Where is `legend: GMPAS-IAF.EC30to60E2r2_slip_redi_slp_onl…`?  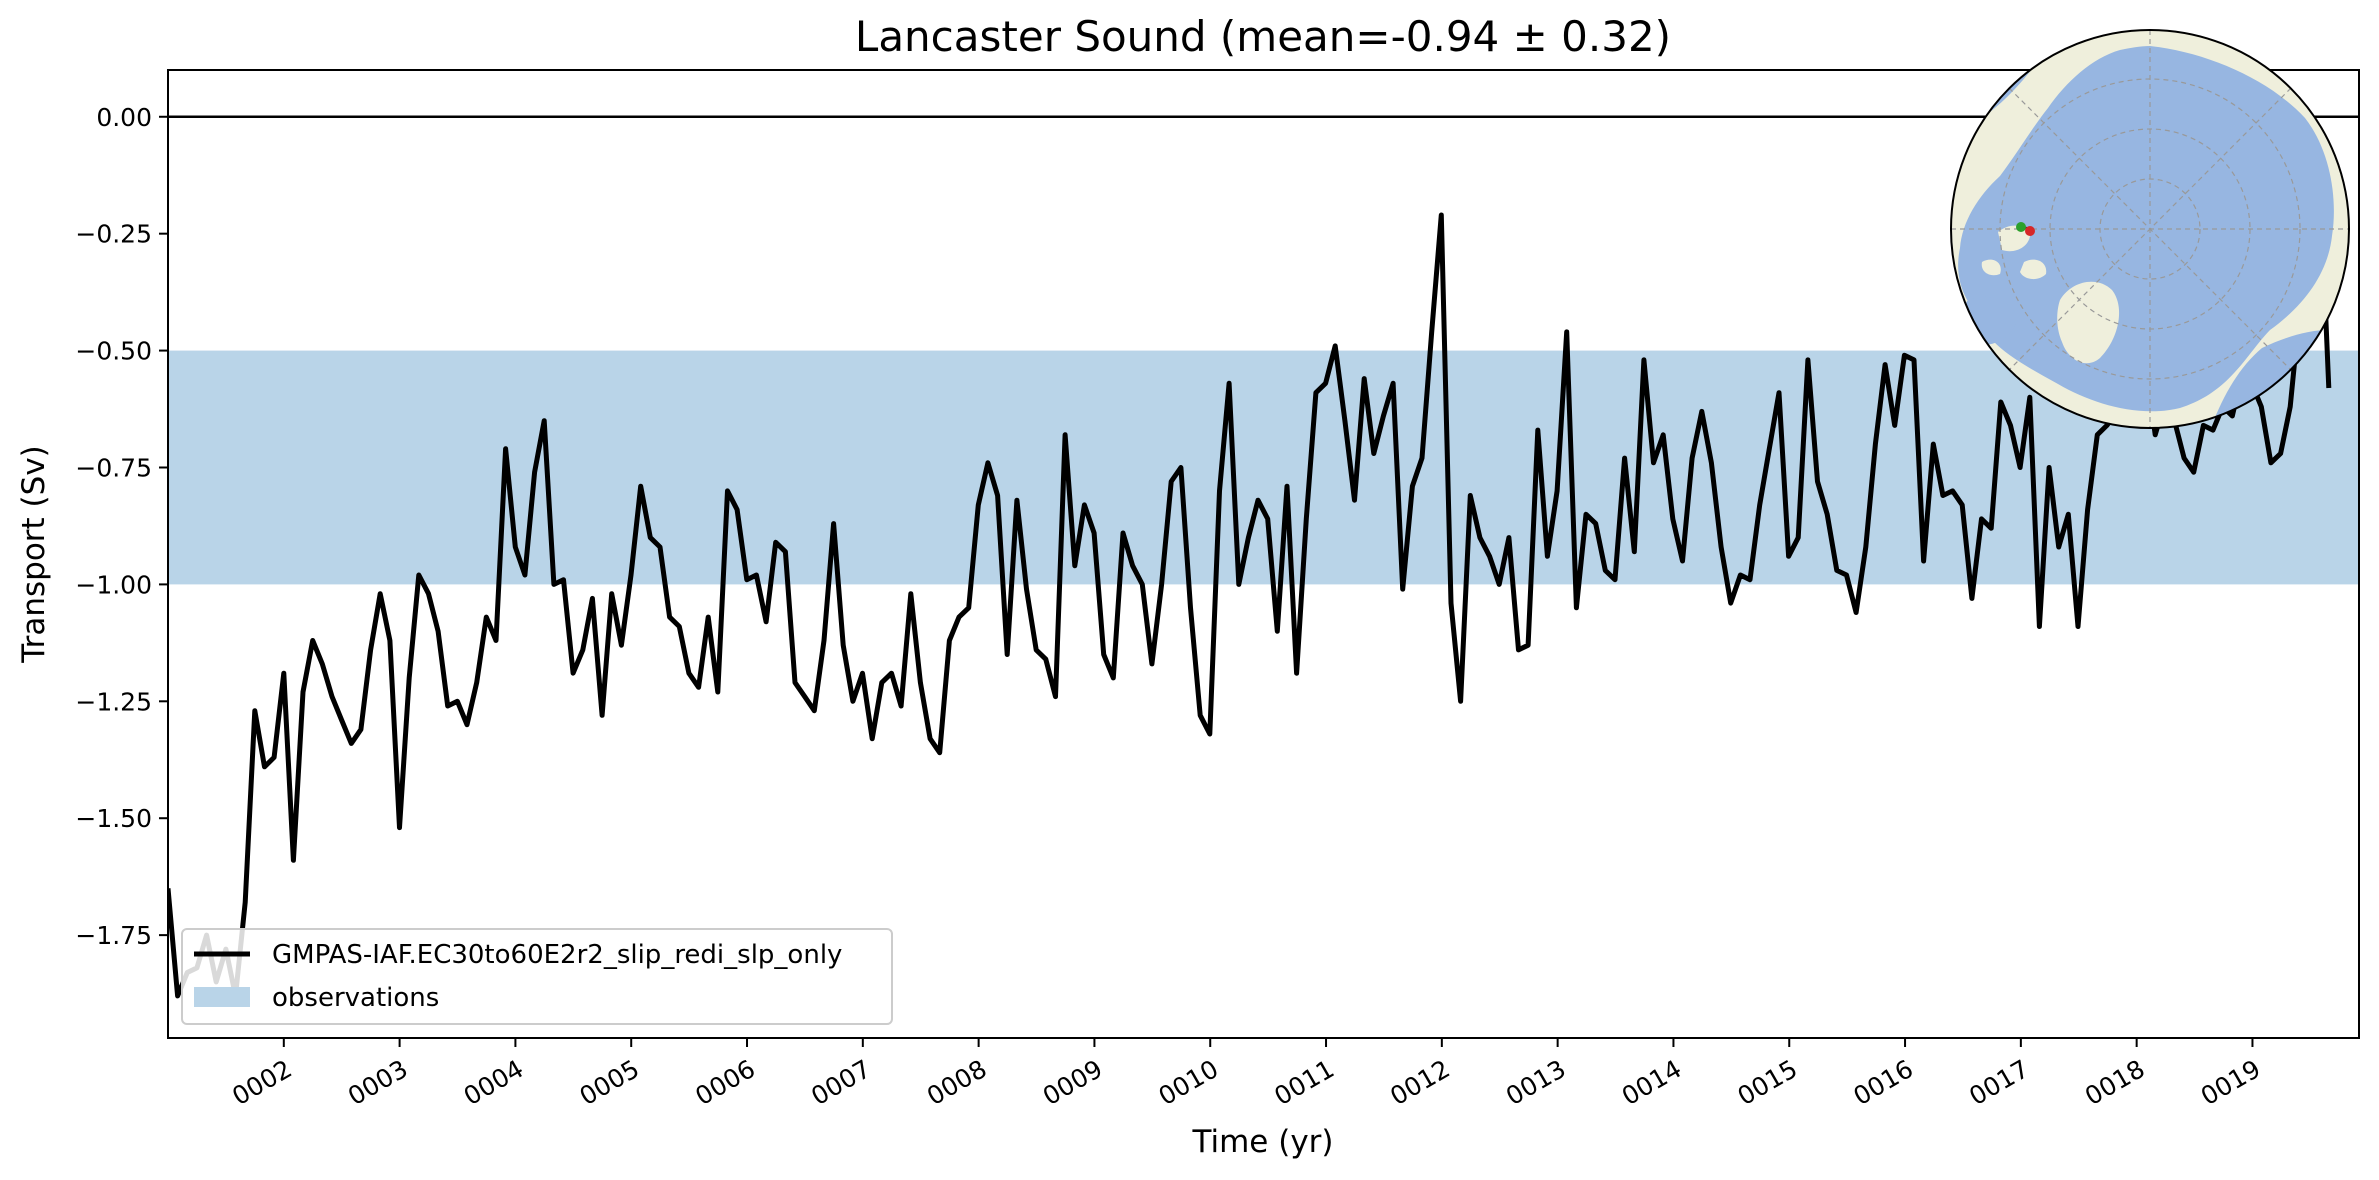
legend: GMPAS-IAF.EC30to60E2r2_slip_redi_slp_onl… is located at coordinates (537, 976).